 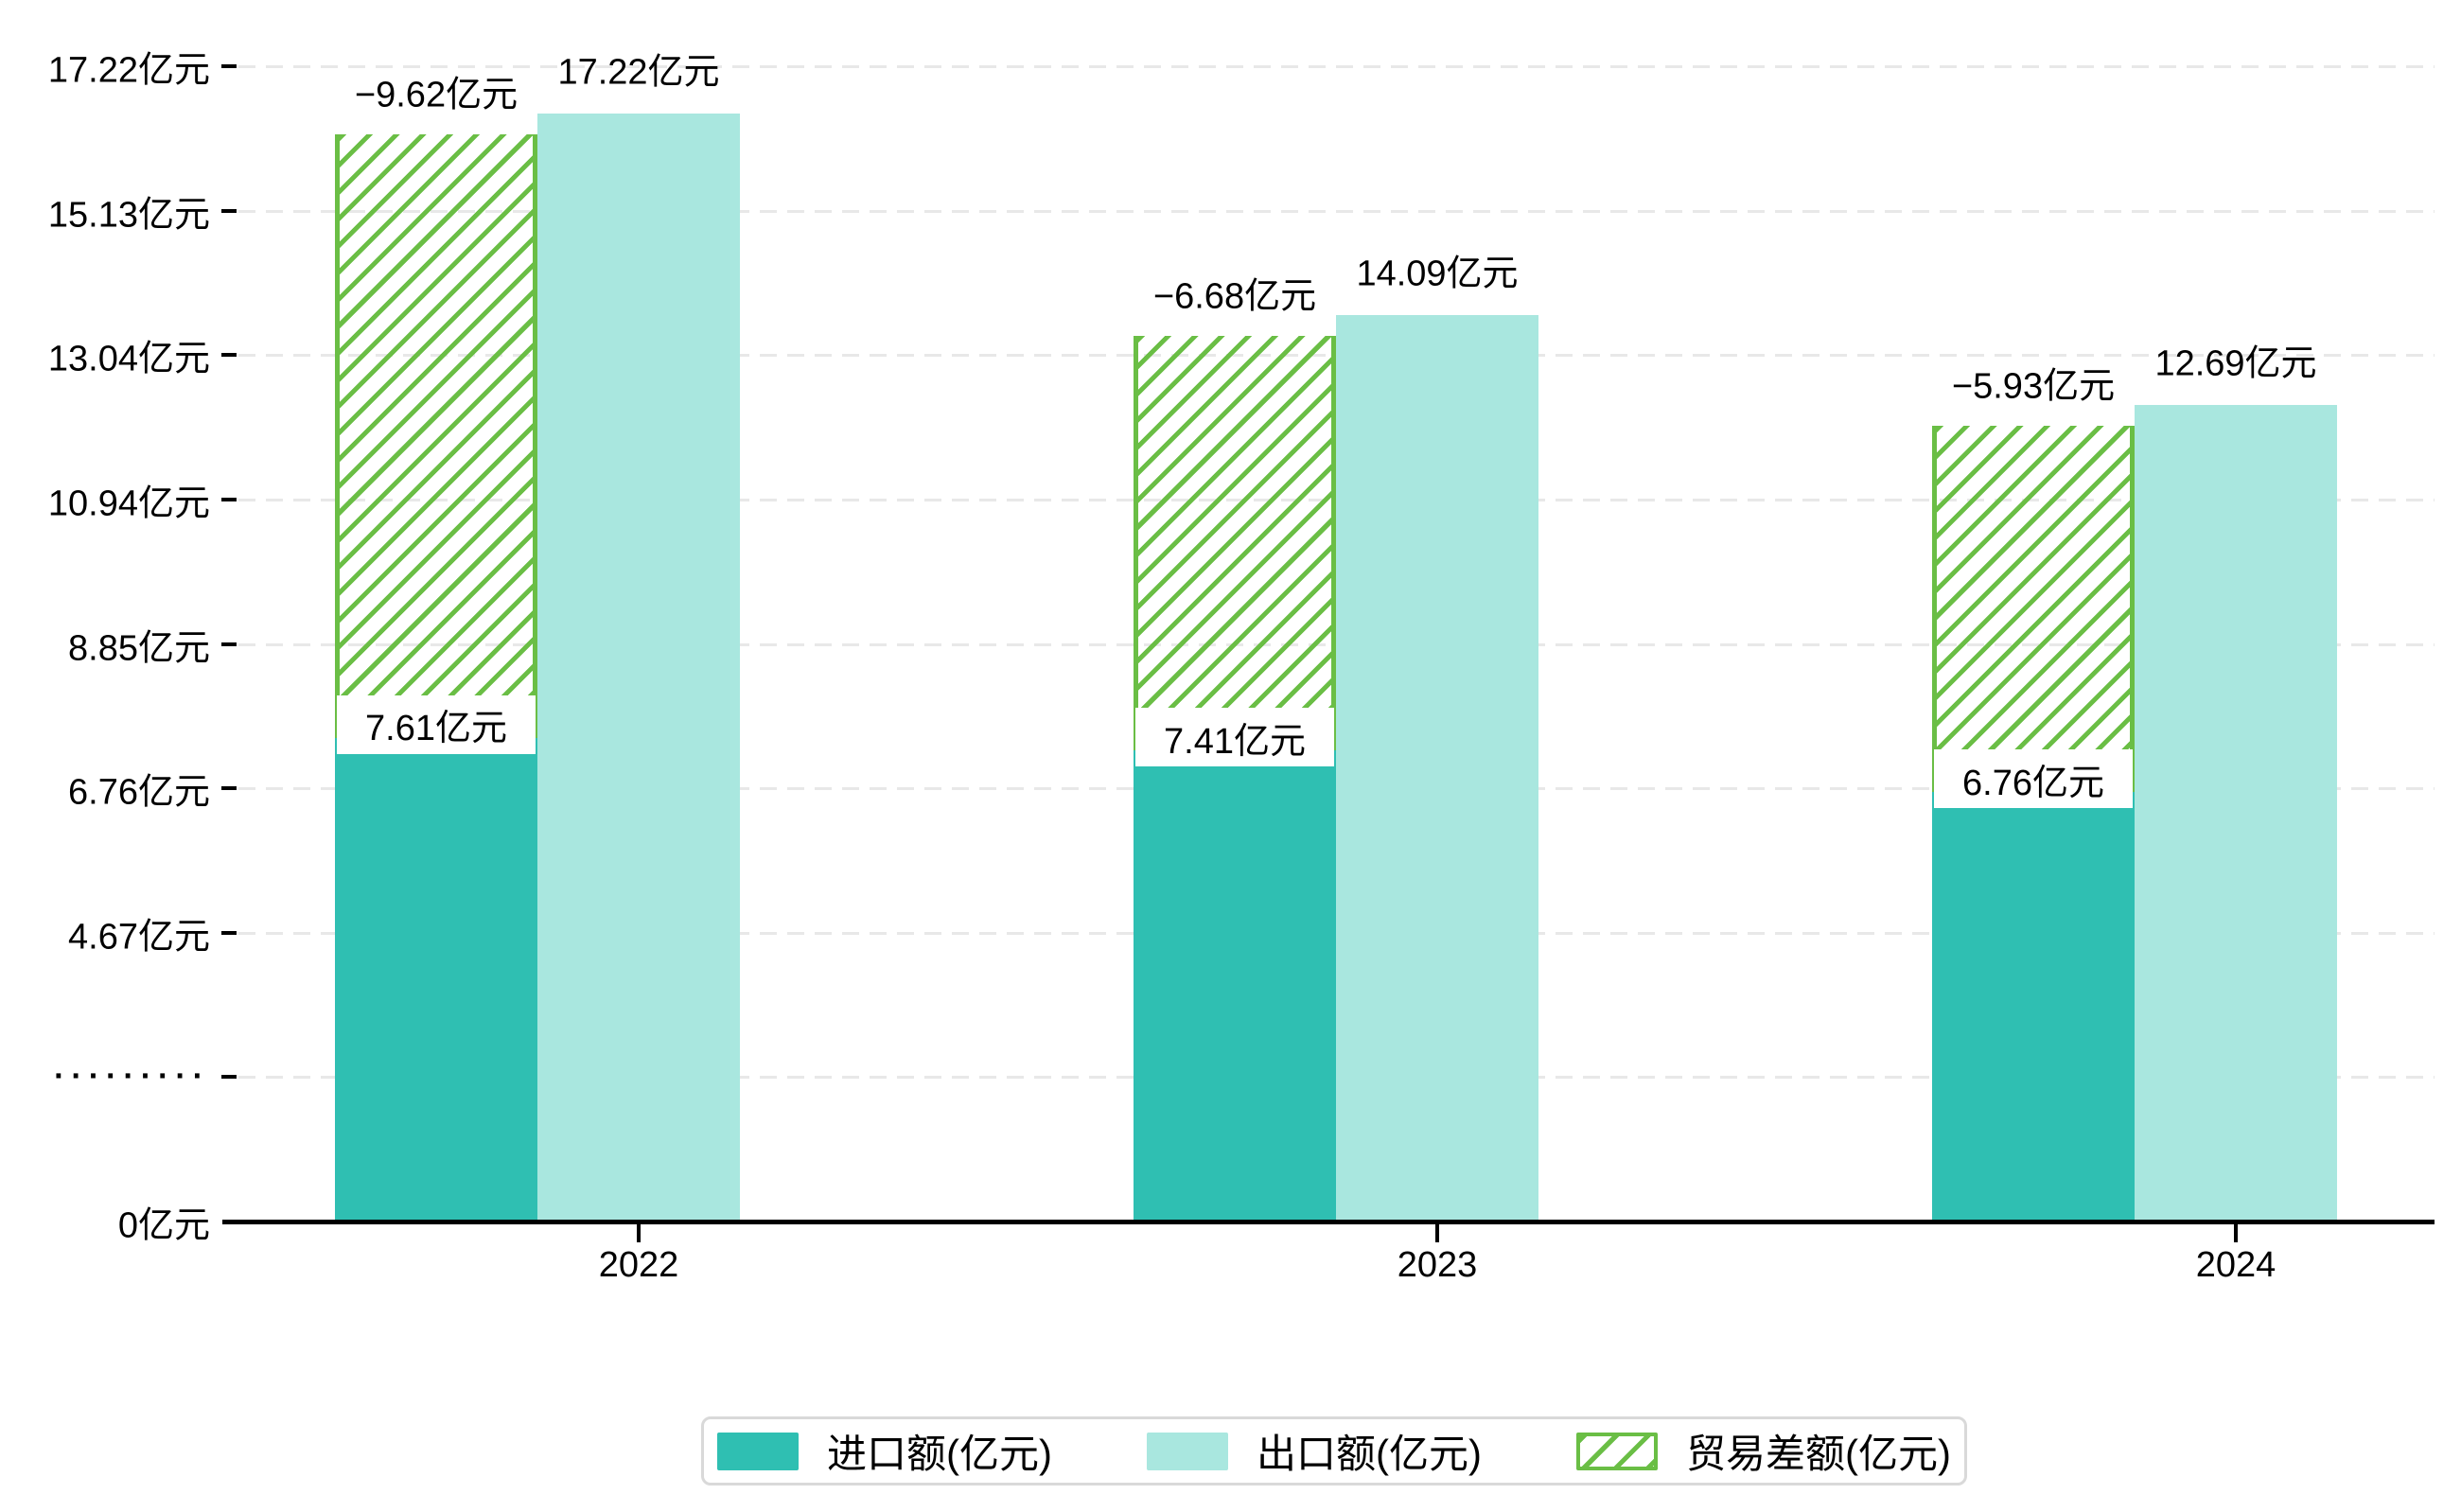 I want to click on legend-label-export: 出口额(亿元), so click(x=1369, y=1454).